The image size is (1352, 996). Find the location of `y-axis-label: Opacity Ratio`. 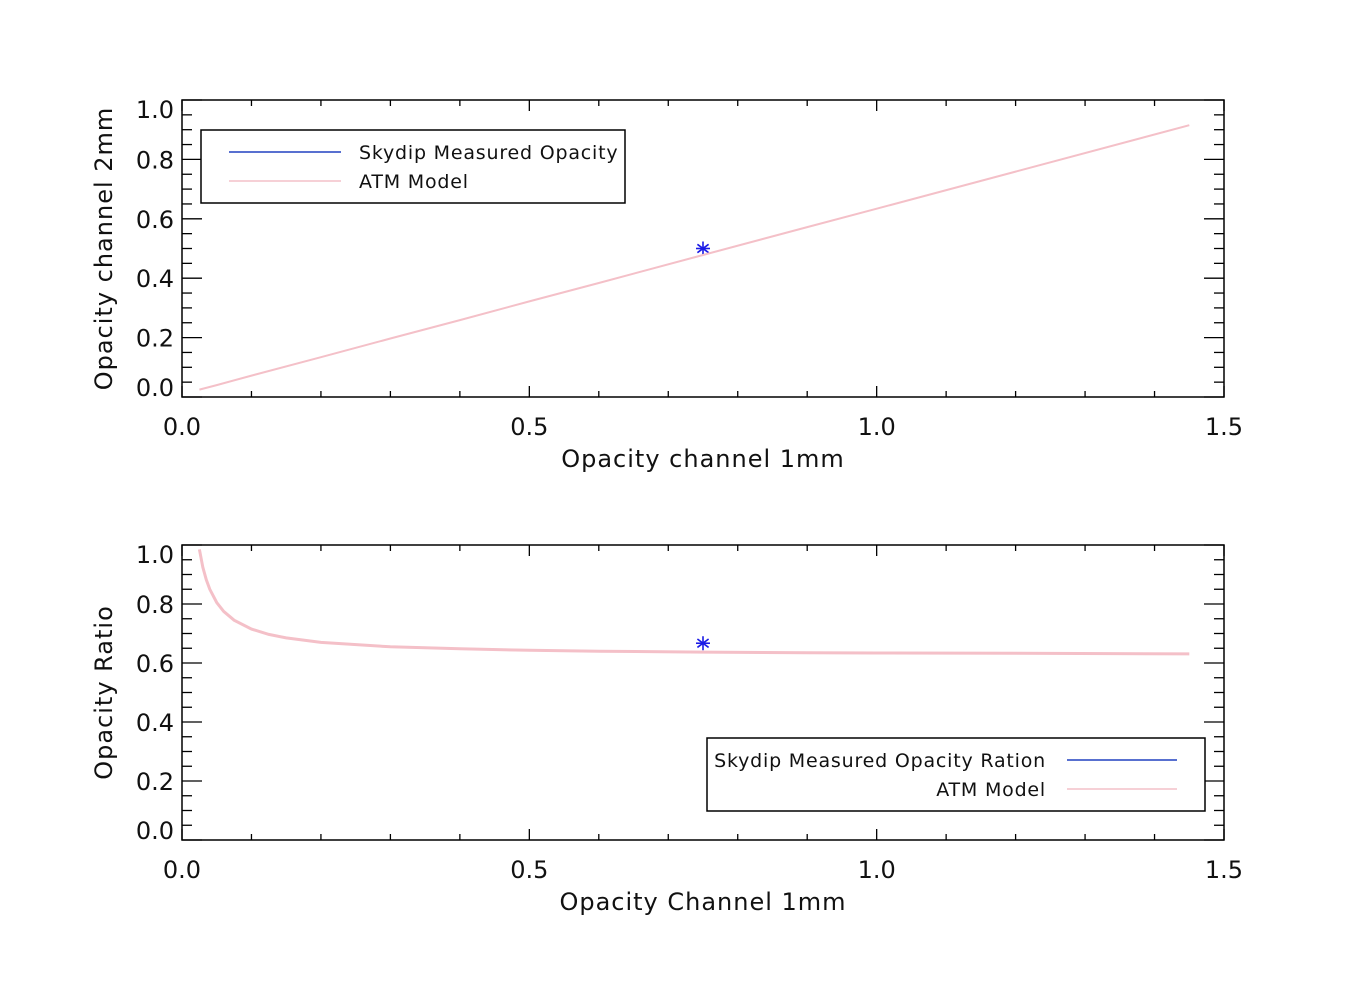

y-axis-label: Opacity Ratio is located at coordinates (104, 692).